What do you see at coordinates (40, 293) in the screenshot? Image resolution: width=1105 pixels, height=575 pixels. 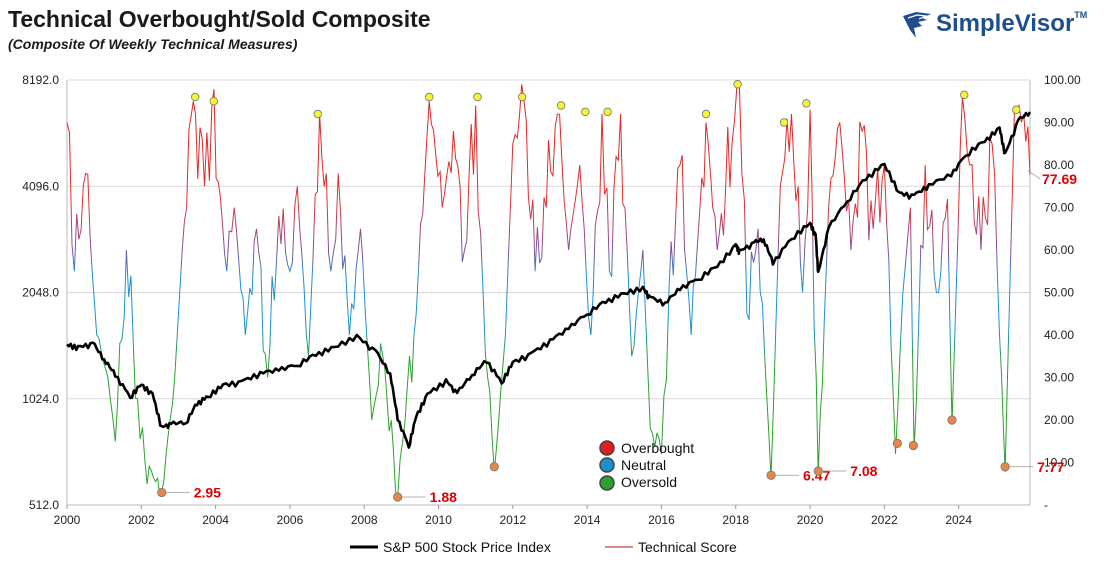 I see `left-tick-label: 2048.0` at bounding box center [40, 293].